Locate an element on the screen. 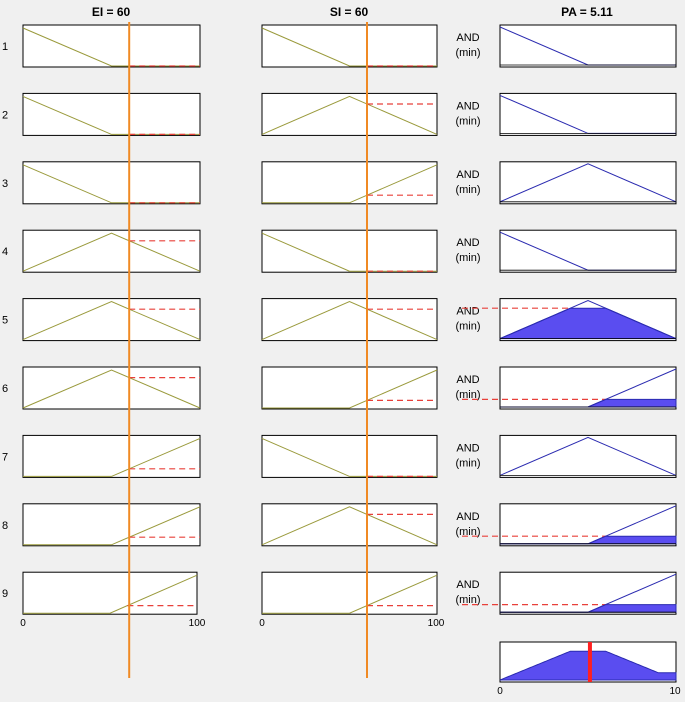  aggregate-output-plot is located at coordinates (588, 662).